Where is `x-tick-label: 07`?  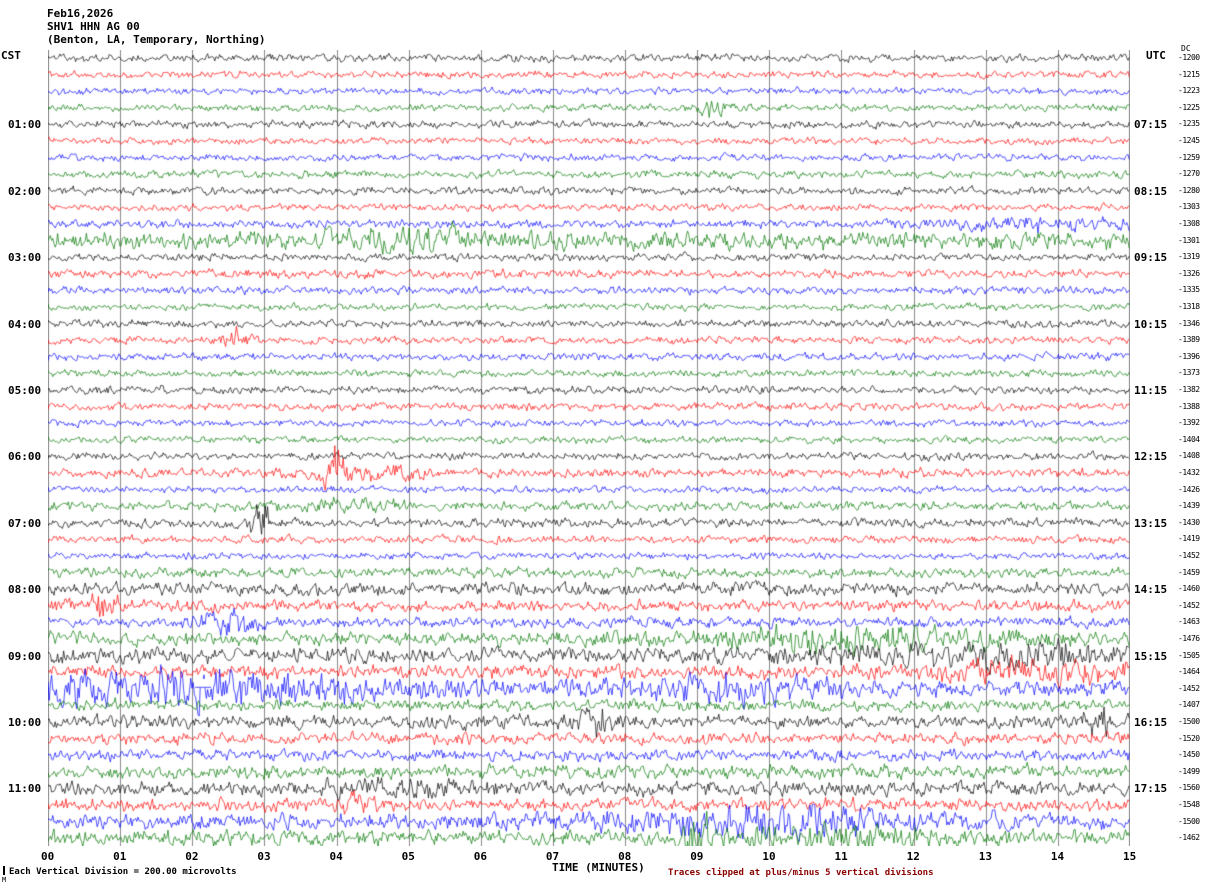
x-tick-label: 07 is located at coordinates (552, 856).